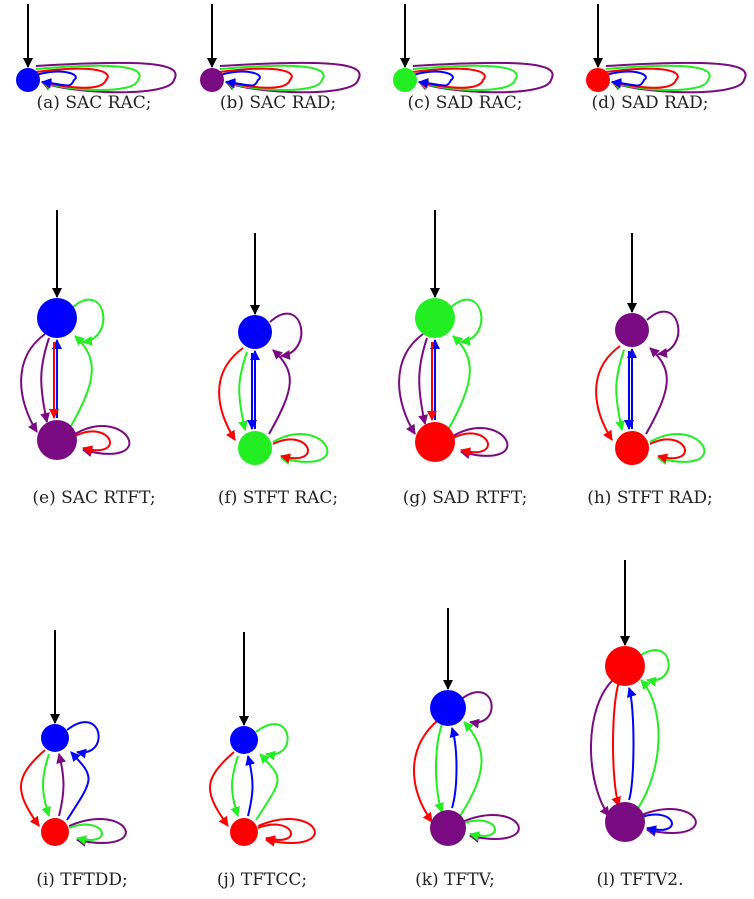 This screenshot has width=754, height=899. I want to click on state-red, so click(598, 80).